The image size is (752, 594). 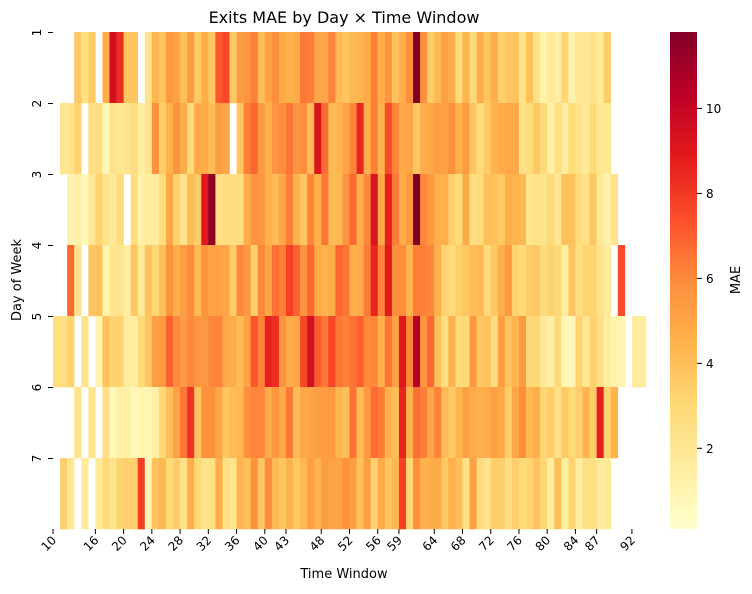 What do you see at coordinates (37, 246) in the screenshot?
I see `y-tick-label: 4` at bounding box center [37, 246].